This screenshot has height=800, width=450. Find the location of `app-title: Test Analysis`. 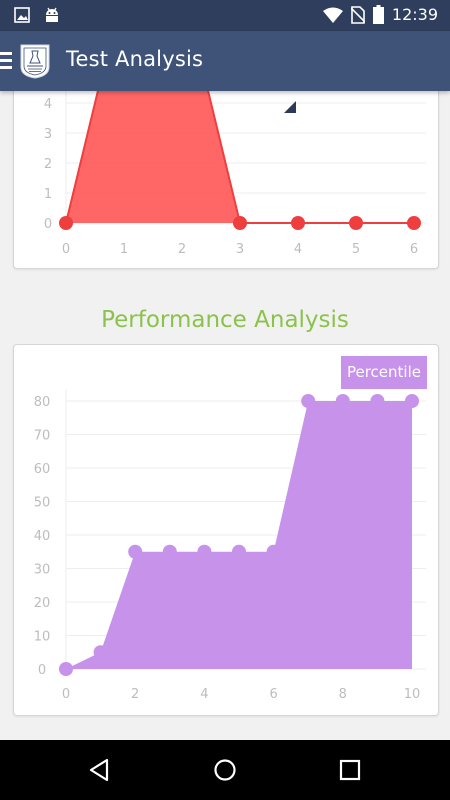

app-title: Test Analysis is located at coordinates (135, 59).